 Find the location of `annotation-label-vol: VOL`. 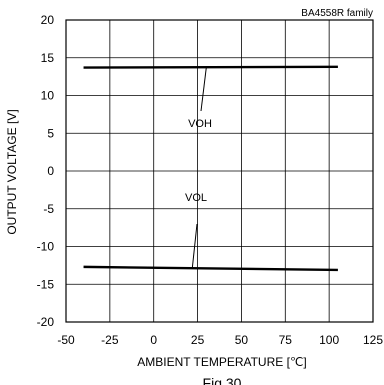

annotation-label-vol: VOL is located at coordinates (196, 198).